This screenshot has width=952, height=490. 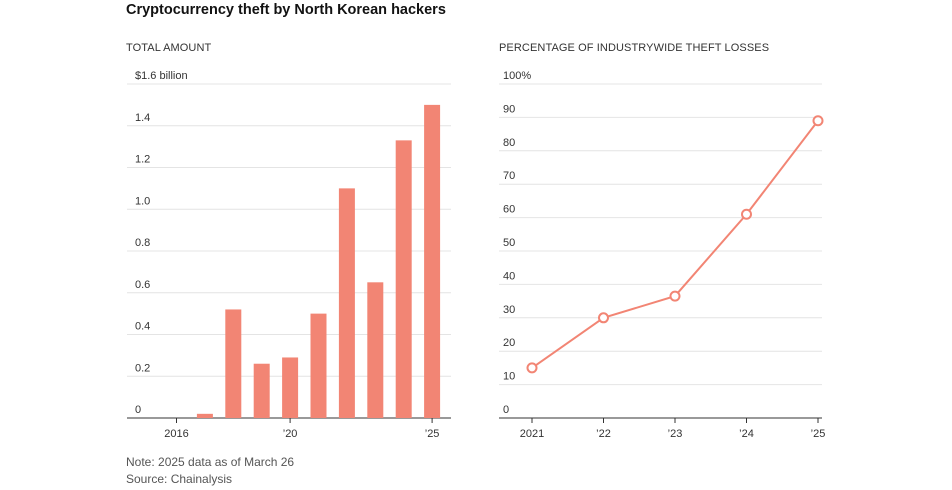 I want to click on line-x-tick-label: ’23, so click(x=675, y=434).